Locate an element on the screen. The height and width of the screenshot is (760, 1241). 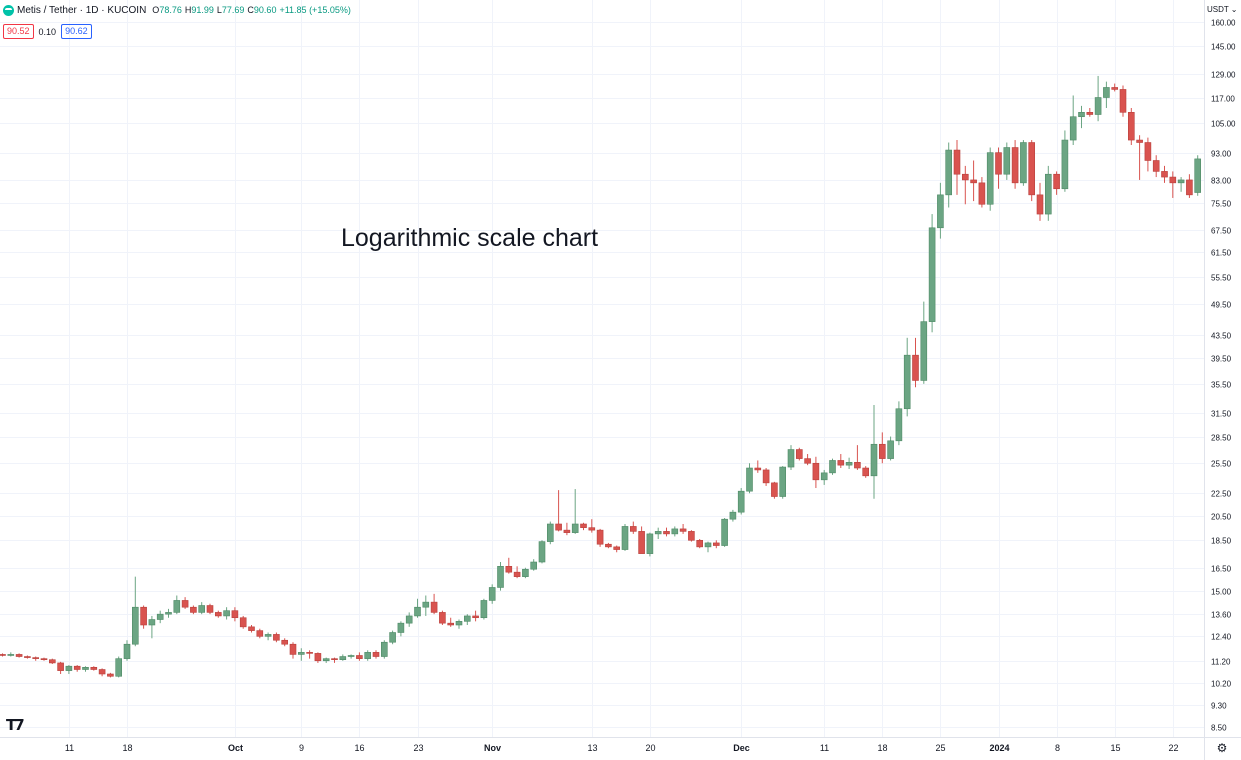
buy-price-button: 90.62 is located at coordinates (76, 31).